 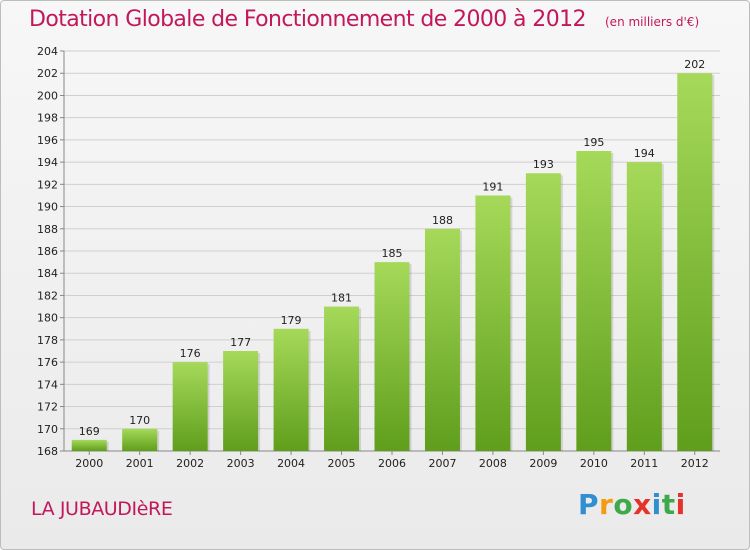 What do you see at coordinates (47, 429) in the screenshot?
I see `y-tick-label: 170` at bounding box center [47, 429].